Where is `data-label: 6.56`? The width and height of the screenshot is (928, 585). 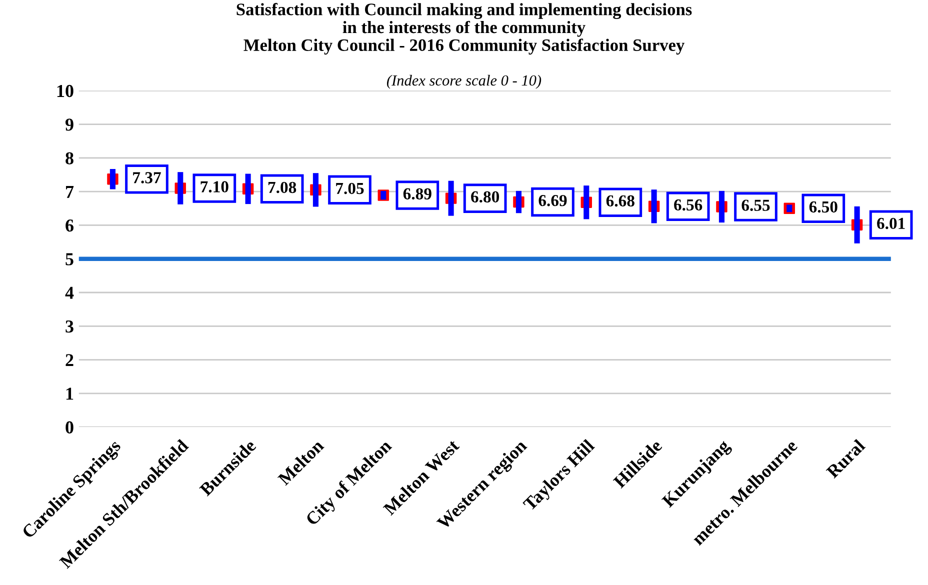
data-label: 6.56 is located at coordinates (688, 205).